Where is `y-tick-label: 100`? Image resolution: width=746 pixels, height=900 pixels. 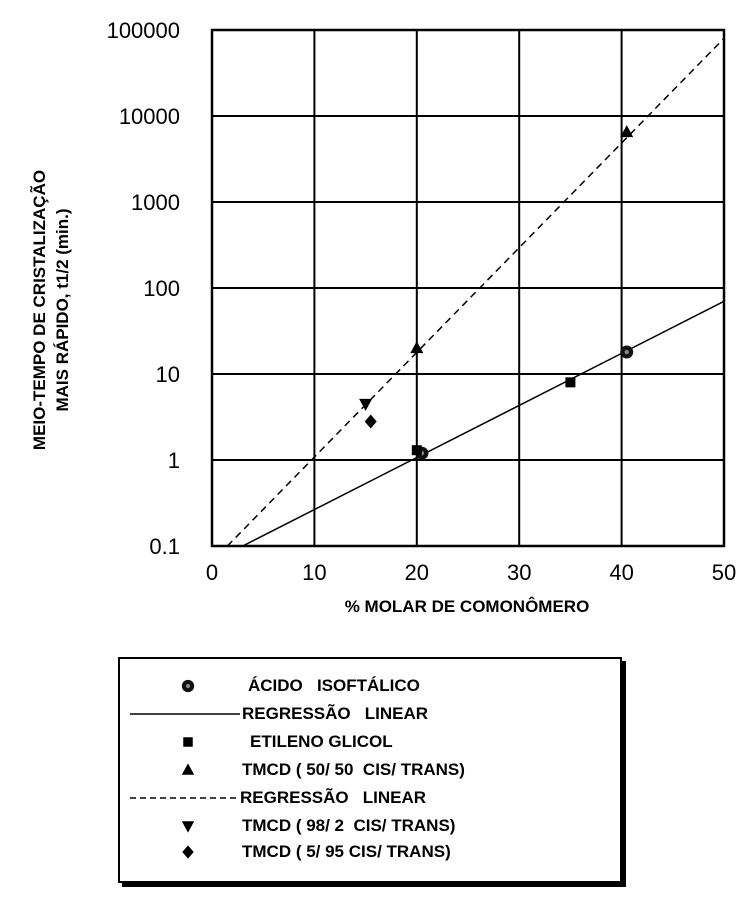 y-tick-label: 100 is located at coordinates (161, 288).